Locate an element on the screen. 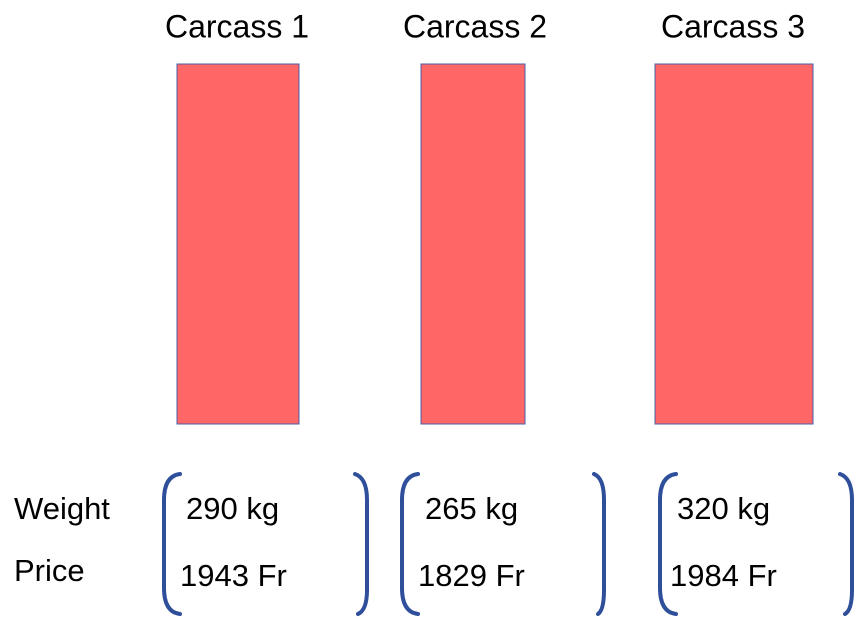  row-label: Weight is located at coordinates (62, 508).